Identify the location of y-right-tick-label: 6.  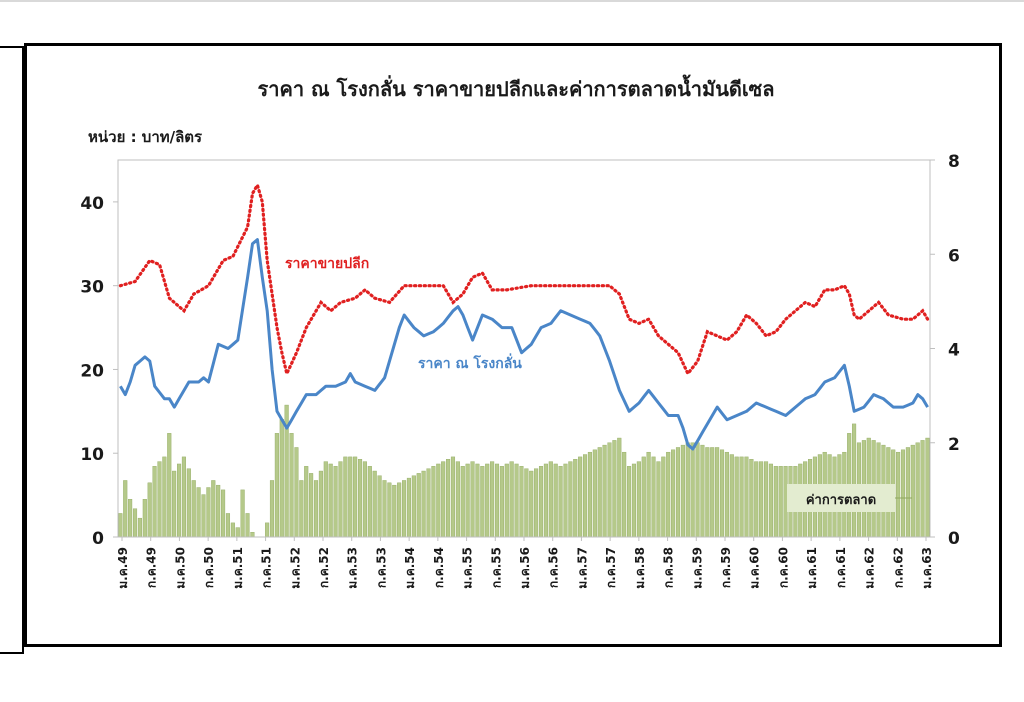
(954, 256).